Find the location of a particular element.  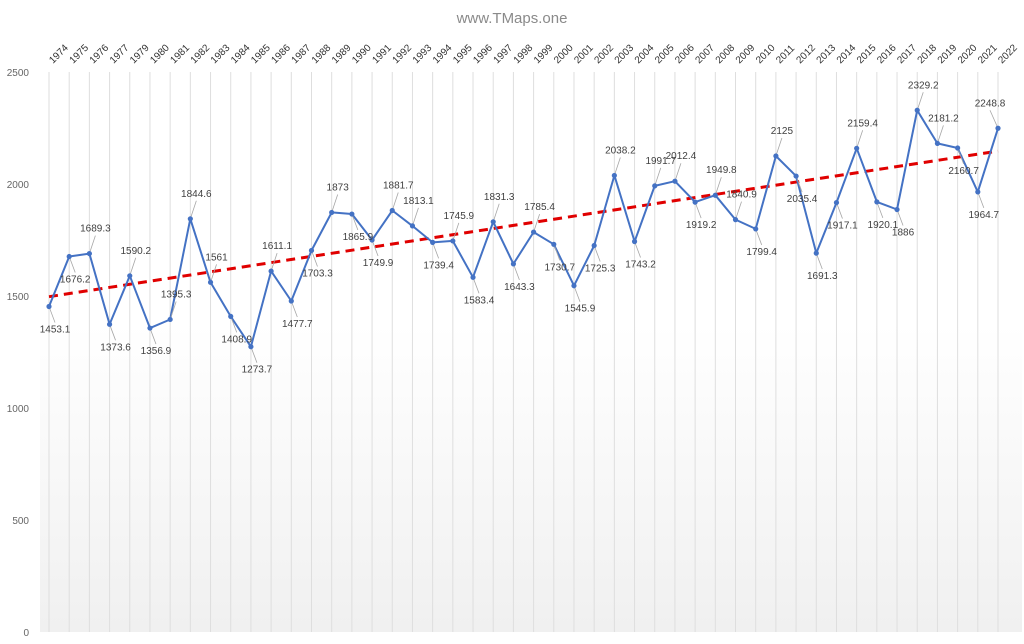

leader-line-1988 is located at coordinates (314, 258).